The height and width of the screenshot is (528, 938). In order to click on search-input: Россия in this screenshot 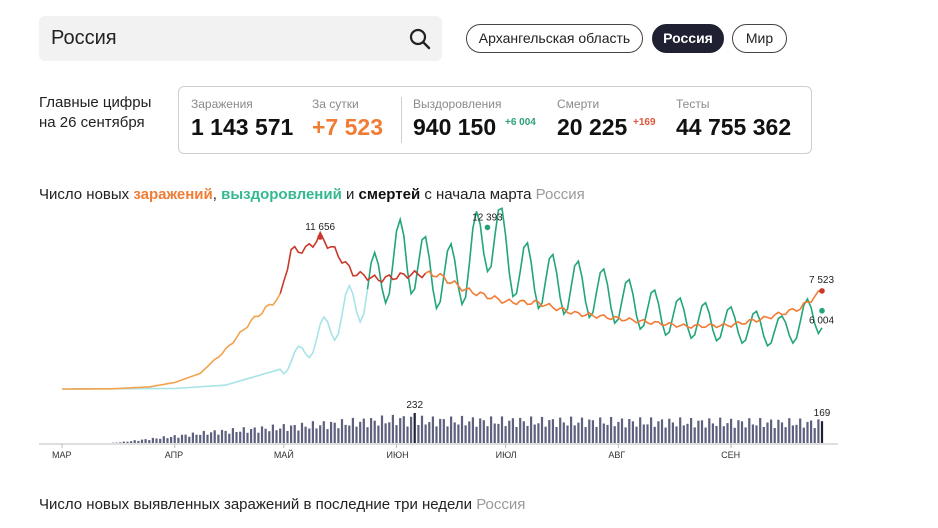, I will do `click(84, 38)`.